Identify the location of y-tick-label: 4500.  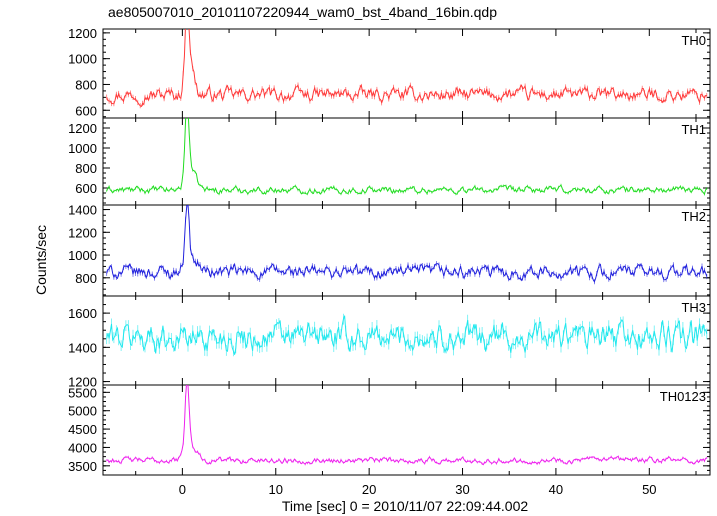
(82, 429).